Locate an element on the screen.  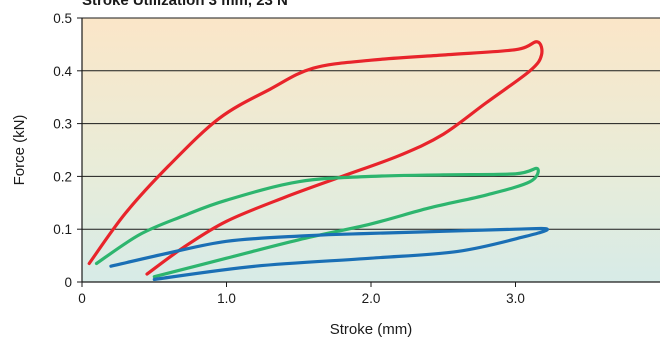
x-tick-label: 1.0 is located at coordinates (226, 298).